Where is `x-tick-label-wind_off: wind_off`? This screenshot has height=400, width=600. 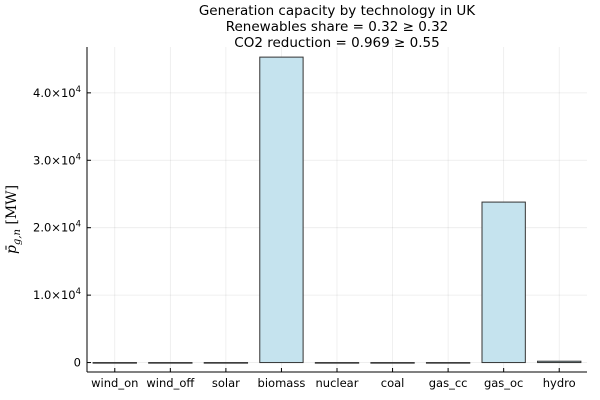 x-tick-label-wind_off: wind_off is located at coordinates (170, 383).